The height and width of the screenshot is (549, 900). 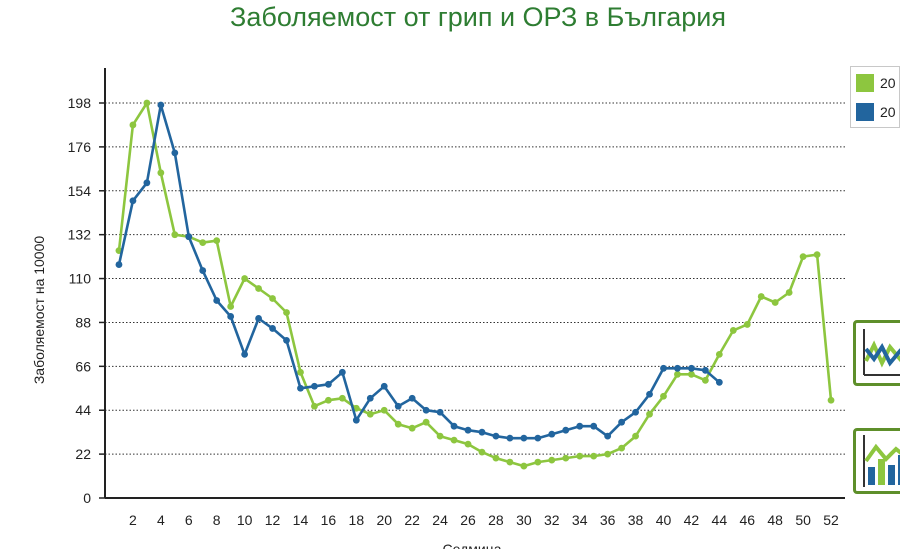 I want to click on x-tick-label: 42, so click(x=692, y=520).